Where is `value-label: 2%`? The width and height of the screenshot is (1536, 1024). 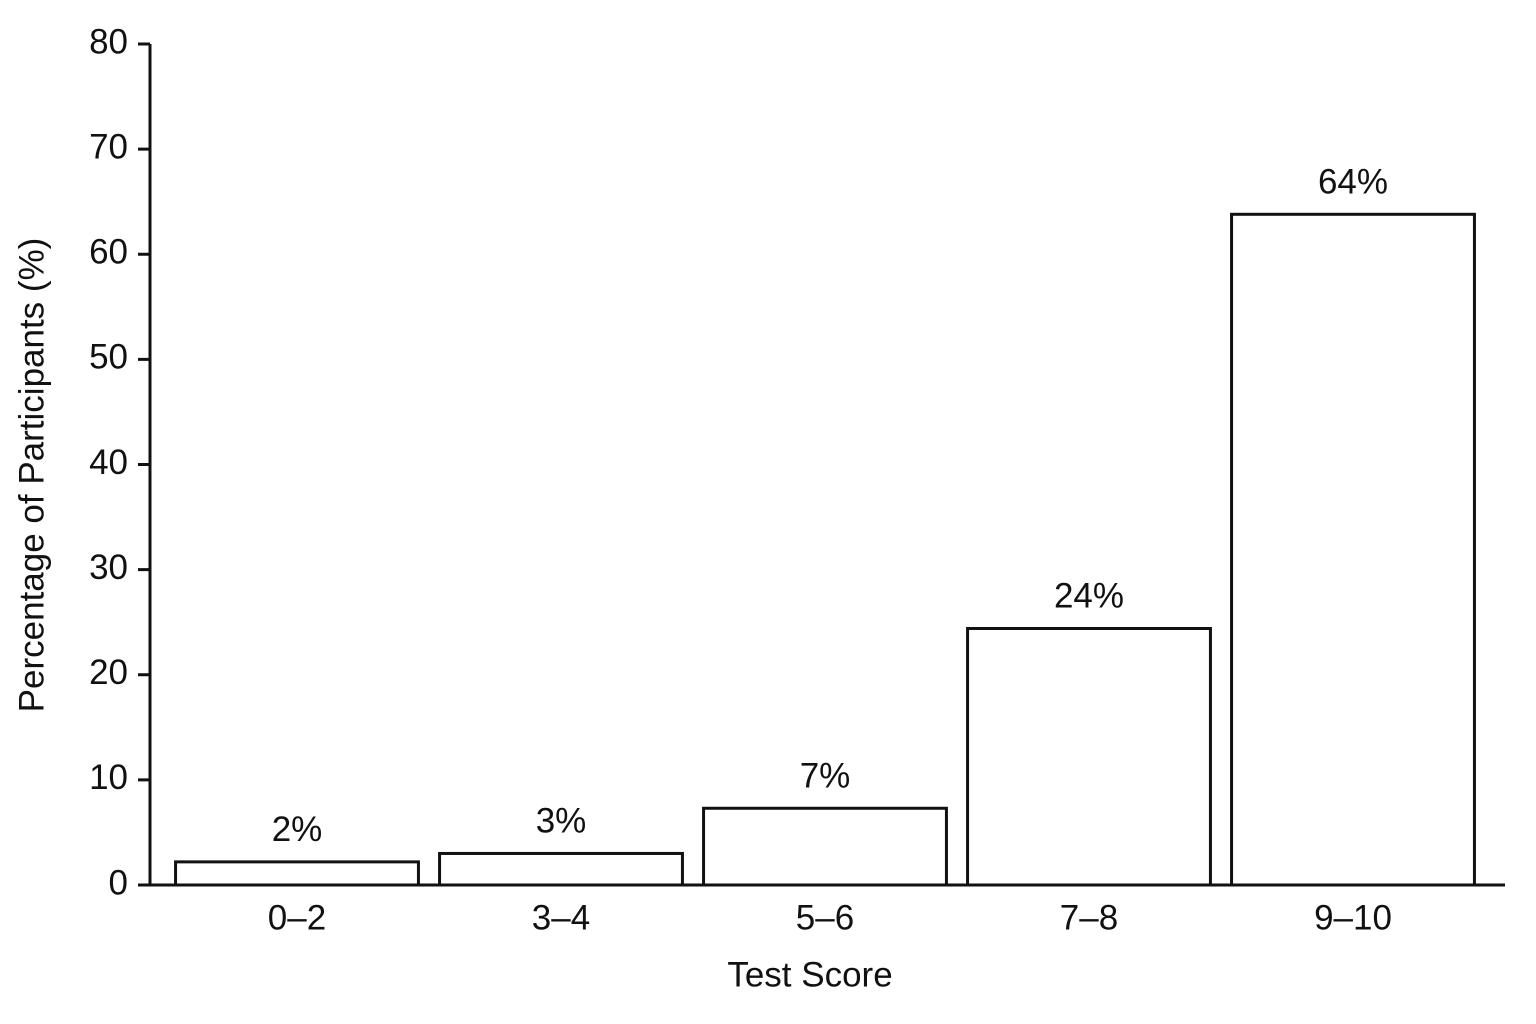 value-label: 2% is located at coordinates (297, 829).